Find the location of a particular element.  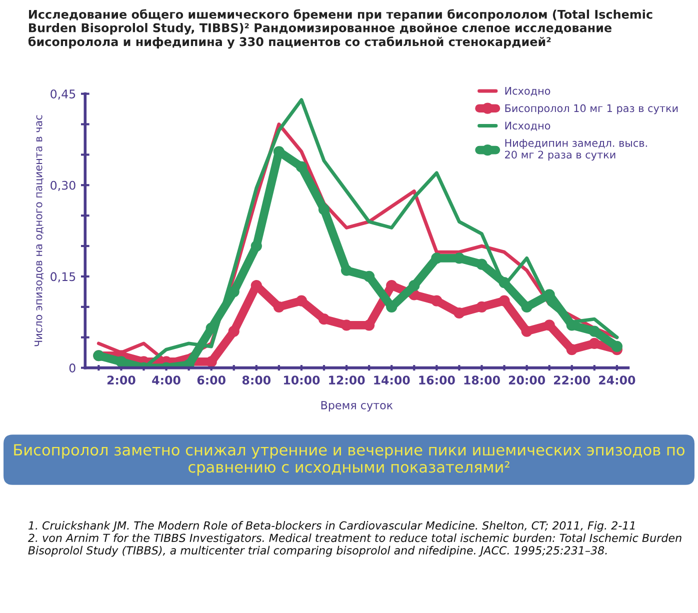

y-tick-label: 0,45 is located at coordinates (63, 95).